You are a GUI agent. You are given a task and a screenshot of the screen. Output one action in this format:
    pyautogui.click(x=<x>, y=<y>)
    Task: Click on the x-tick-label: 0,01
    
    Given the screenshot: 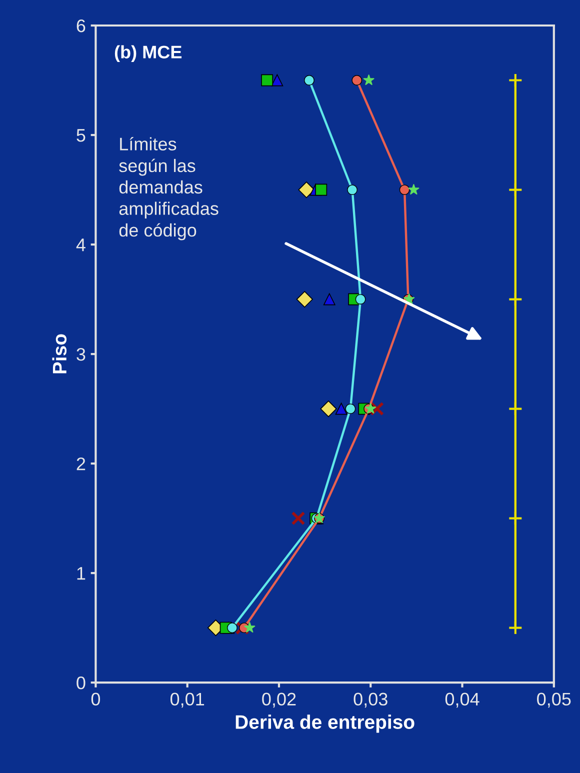 What is the action you would take?
    pyautogui.click(x=187, y=700)
    